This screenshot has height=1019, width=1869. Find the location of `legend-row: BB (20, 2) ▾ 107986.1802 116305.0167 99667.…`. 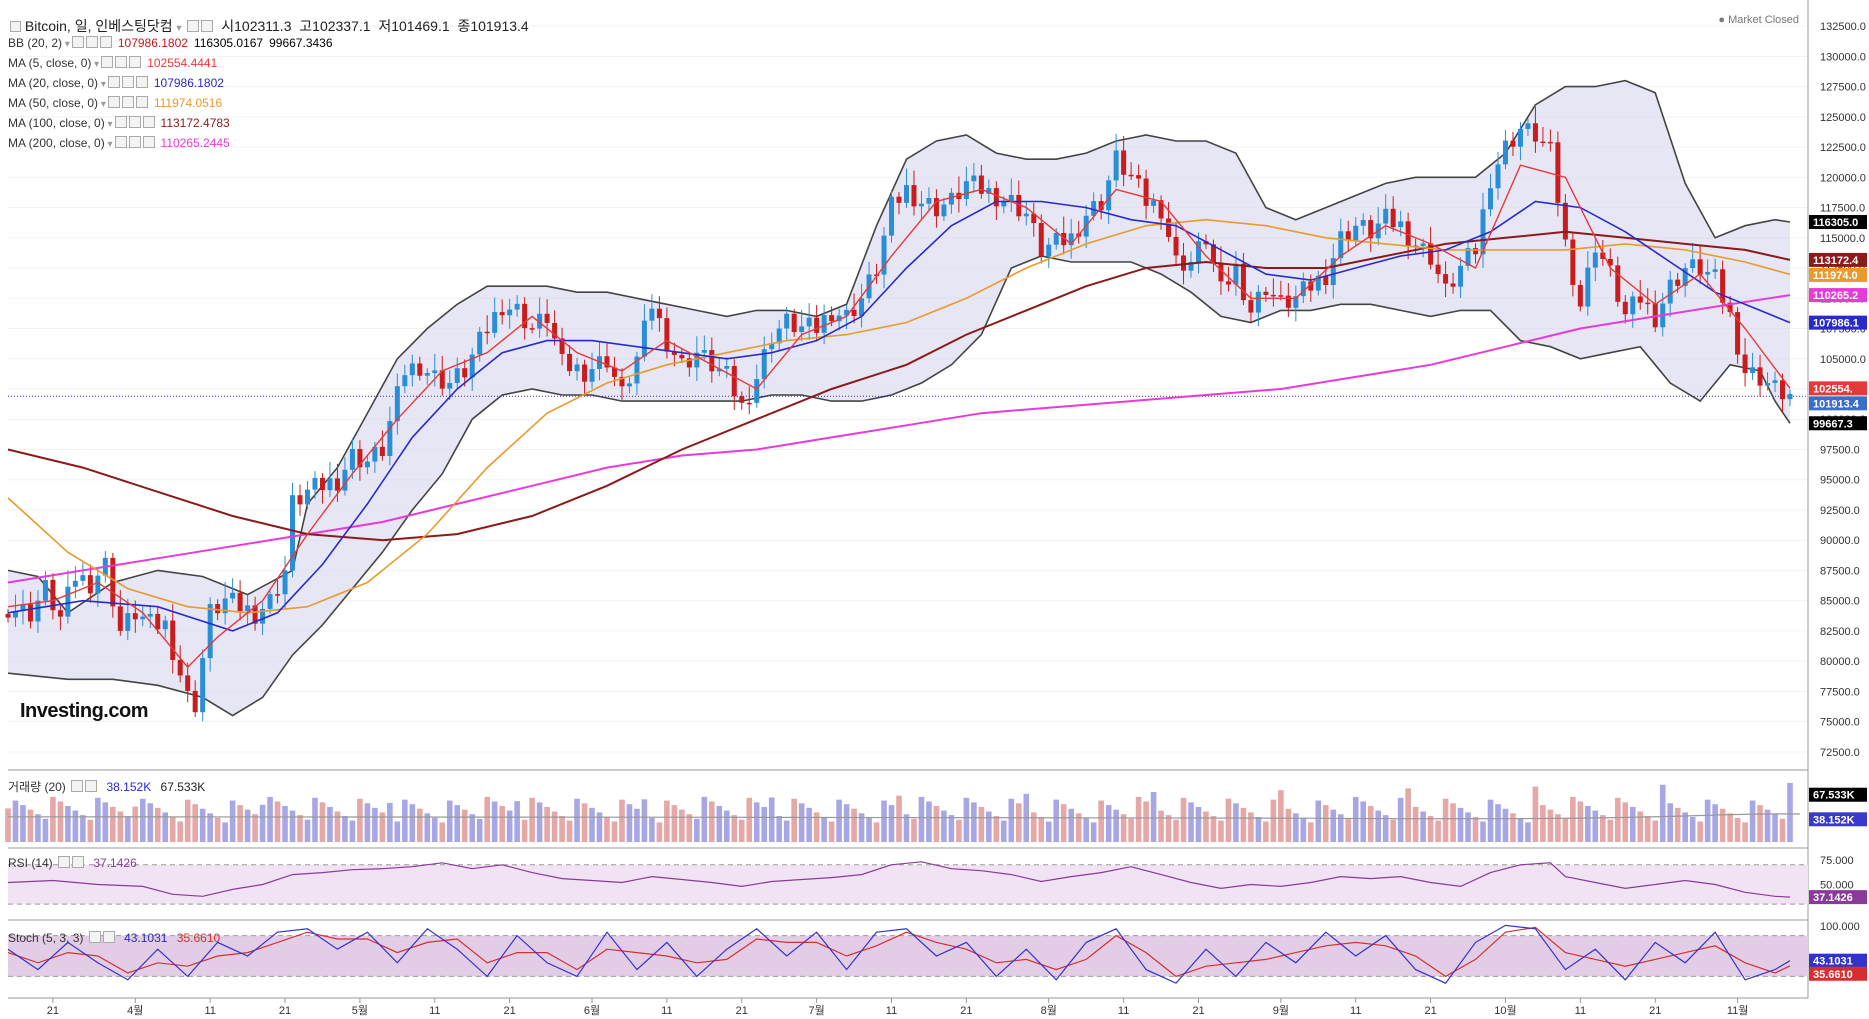

legend-row: BB (20, 2) ▾ 107986.1802 116305.0167 99667.… is located at coordinates (170, 43).